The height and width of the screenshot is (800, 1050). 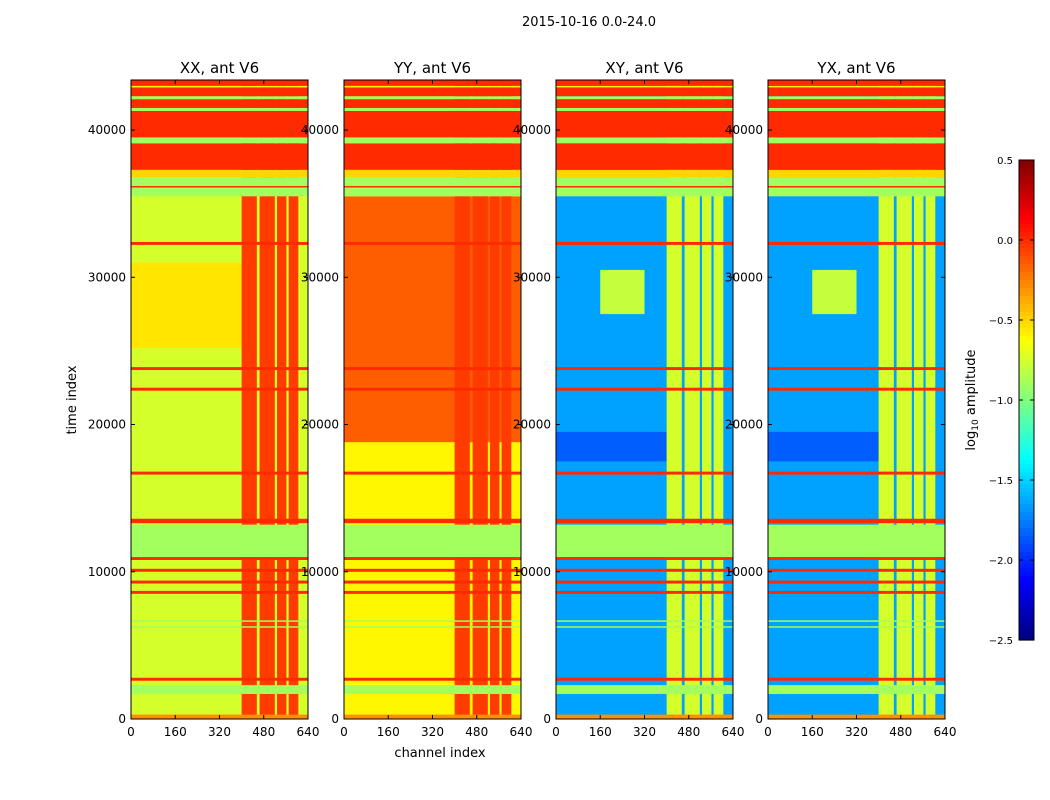 What do you see at coordinates (556, 732) in the screenshot?
I see `x-tick-label: 0` at bounding box center [556, 732].